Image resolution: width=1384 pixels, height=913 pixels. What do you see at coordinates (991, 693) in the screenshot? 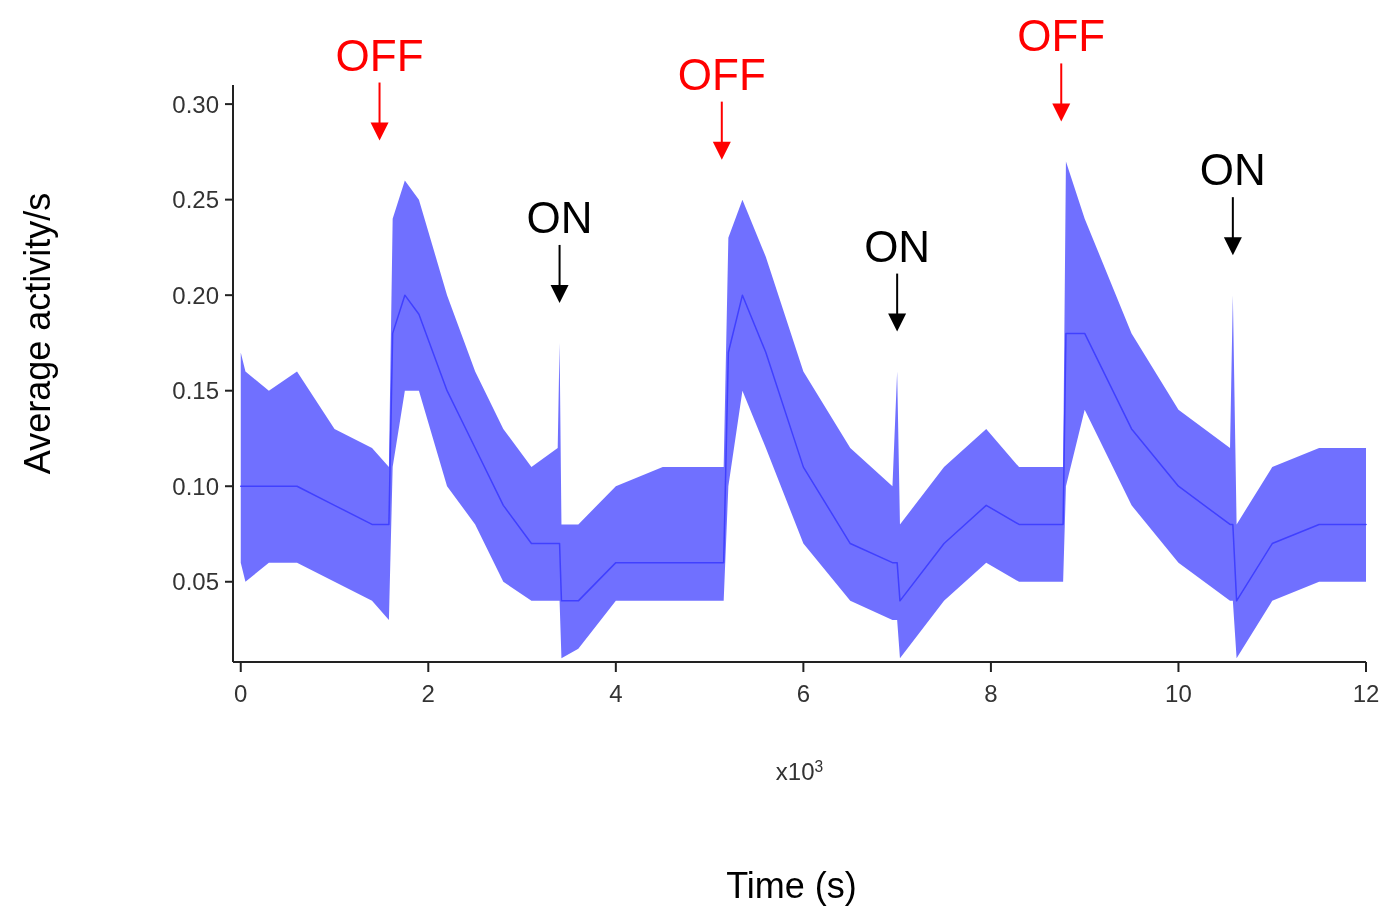
I see `x-tick-label: 8` at bounding box center [991, 693].